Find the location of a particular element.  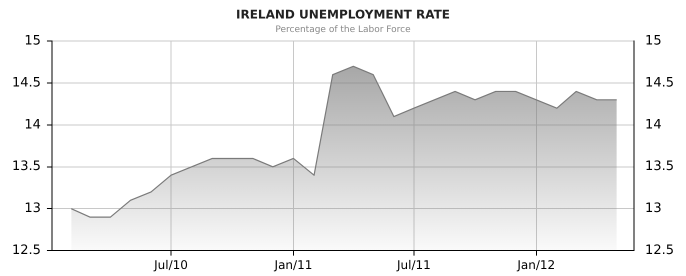

y-tick-label: 14.5 is located at coordinates (26, 82).